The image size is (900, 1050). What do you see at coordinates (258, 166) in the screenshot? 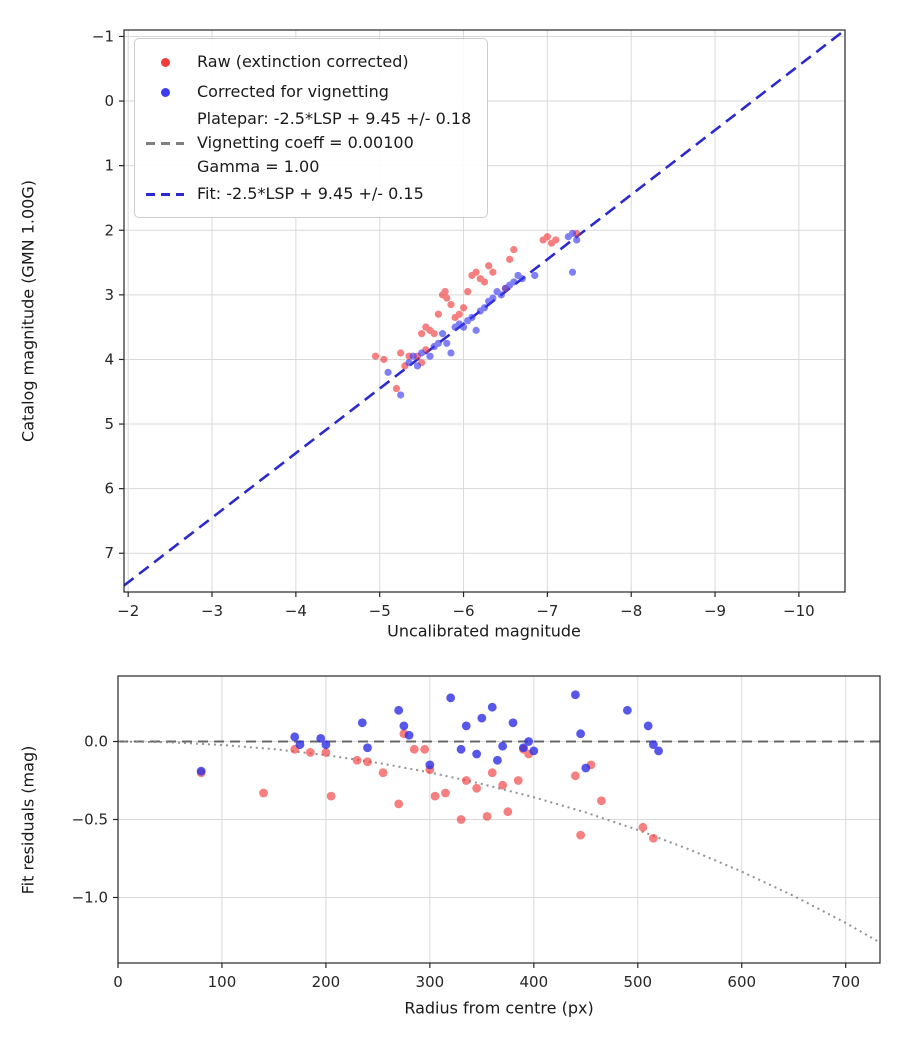
I see `platepar-line-3: Gamma = 1.00` at bounding box center [258, 166].